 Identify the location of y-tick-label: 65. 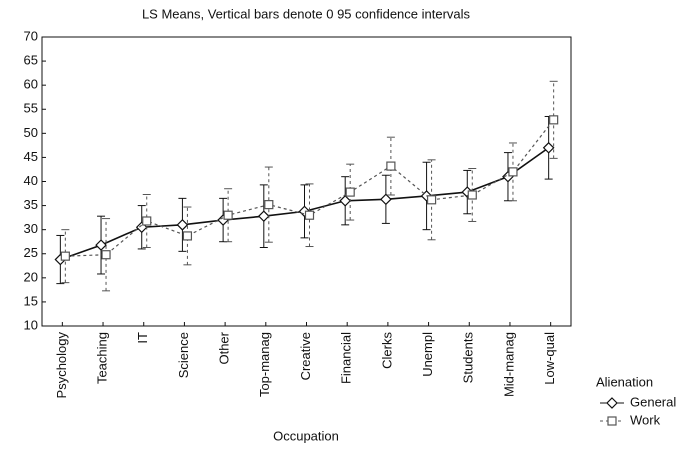
(31, 60).